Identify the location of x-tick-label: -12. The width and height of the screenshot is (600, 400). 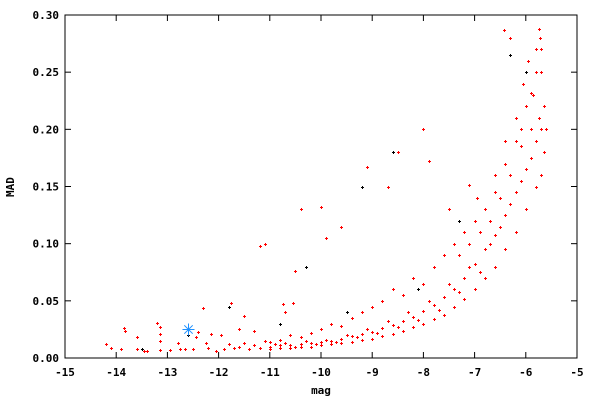
(219, 372).